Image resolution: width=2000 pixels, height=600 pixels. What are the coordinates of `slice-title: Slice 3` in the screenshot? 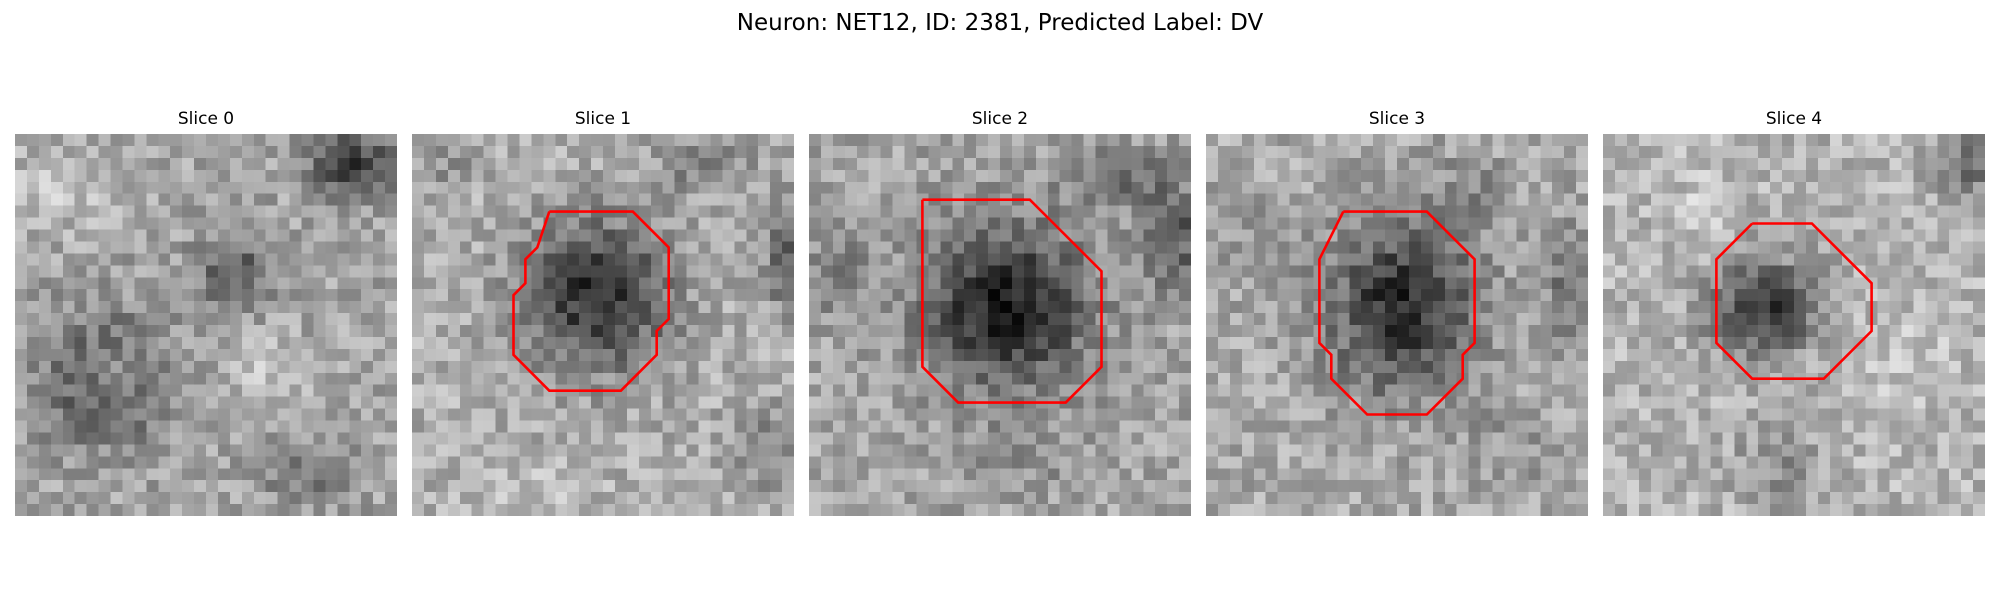 It's located at (1397, 119).